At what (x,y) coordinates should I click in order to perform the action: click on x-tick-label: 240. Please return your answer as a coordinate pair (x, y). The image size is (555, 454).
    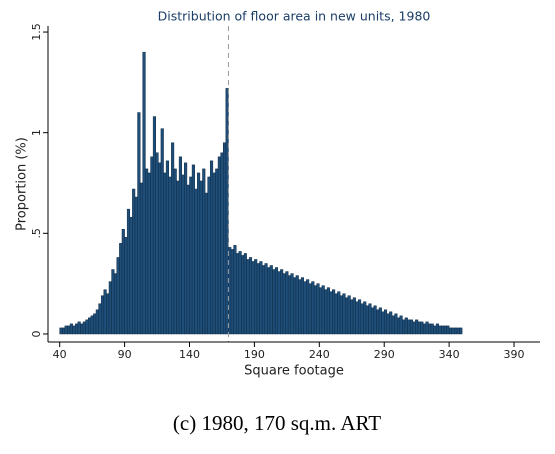
    Looking at the image, I should click on (319, 354).